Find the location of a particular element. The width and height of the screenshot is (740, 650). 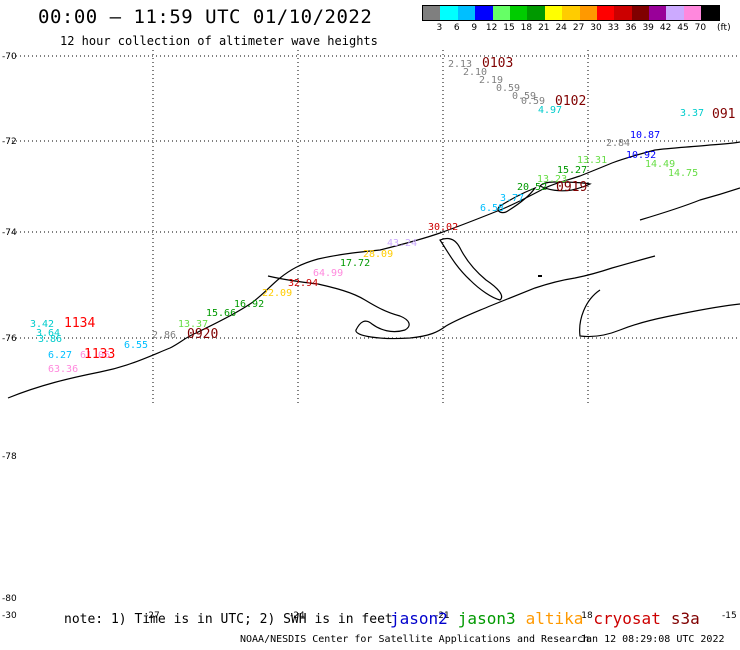

wave-height-label: 3.37 is located at coordinates (692, 113).